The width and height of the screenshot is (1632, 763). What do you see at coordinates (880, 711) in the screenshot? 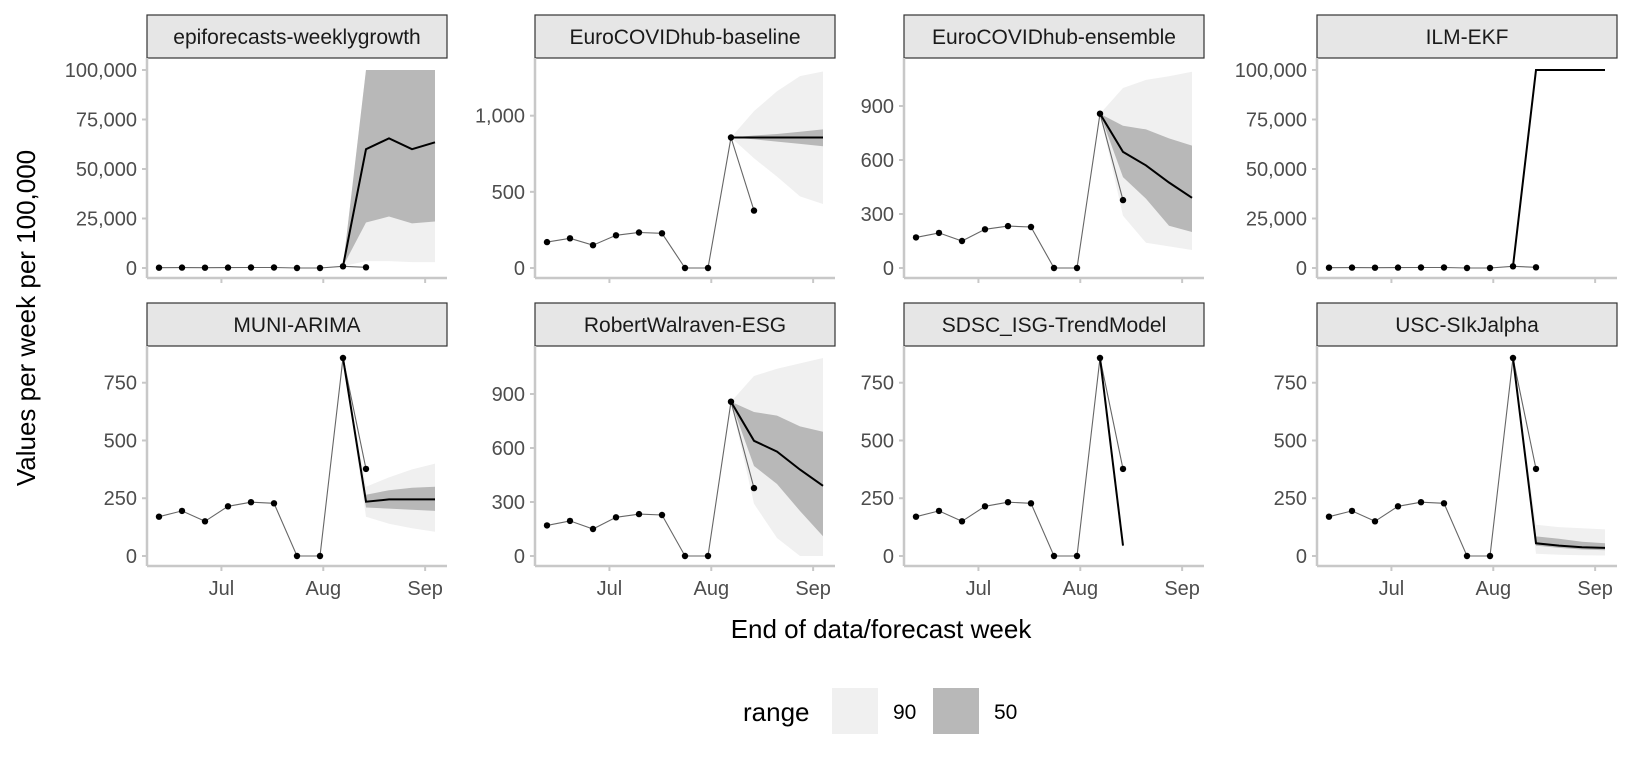
I see `legend: range 90 50` at bounding box center [880, 711].